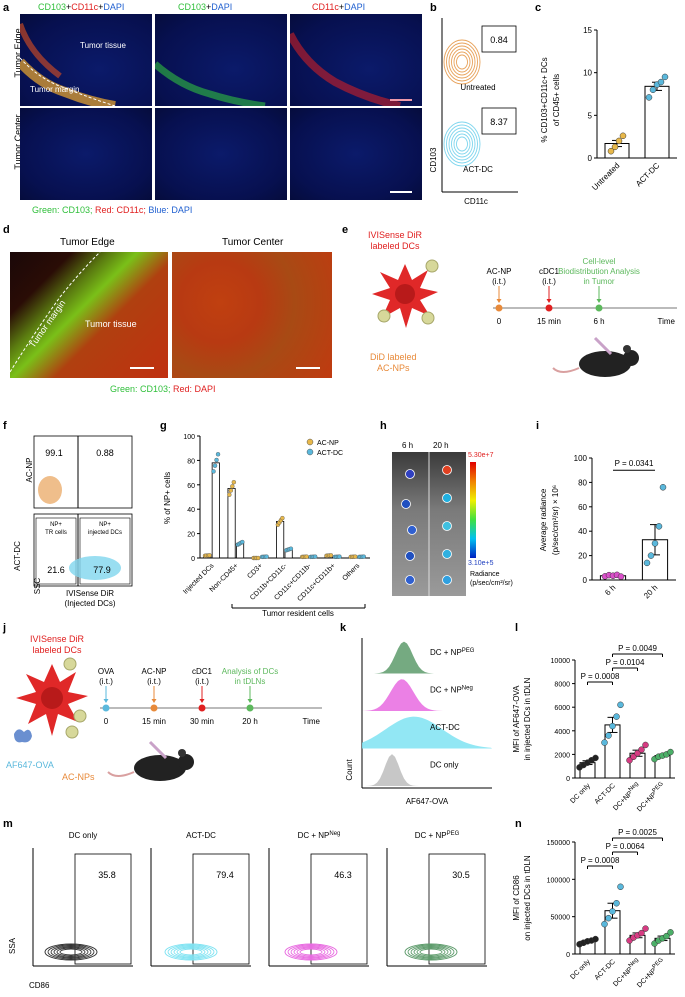 This screenshot has height=997, width=685. Describe the element at coordinates (191, 486) in the screenshot. I see `y-tick-label: 60` at that location.